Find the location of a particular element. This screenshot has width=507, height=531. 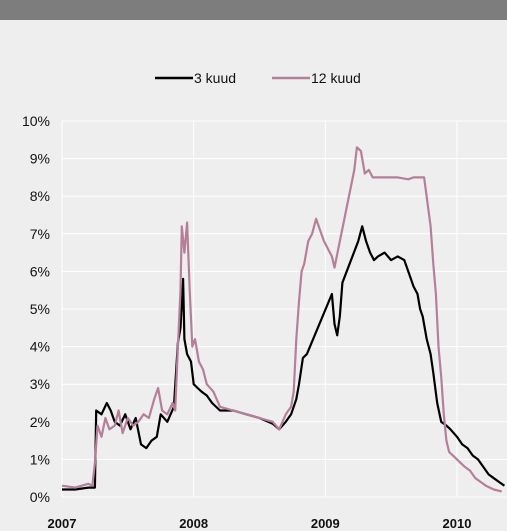

y-tick-label: 10% is located at coordinates (36, 121).